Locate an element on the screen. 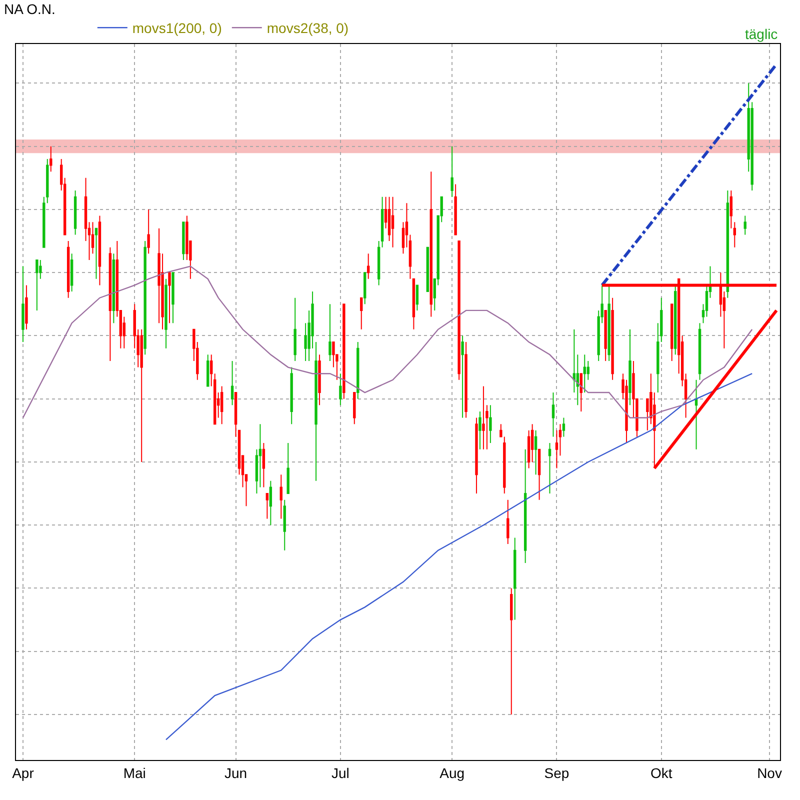  x-tick-label: Jun is located at coordinates (236, 772).